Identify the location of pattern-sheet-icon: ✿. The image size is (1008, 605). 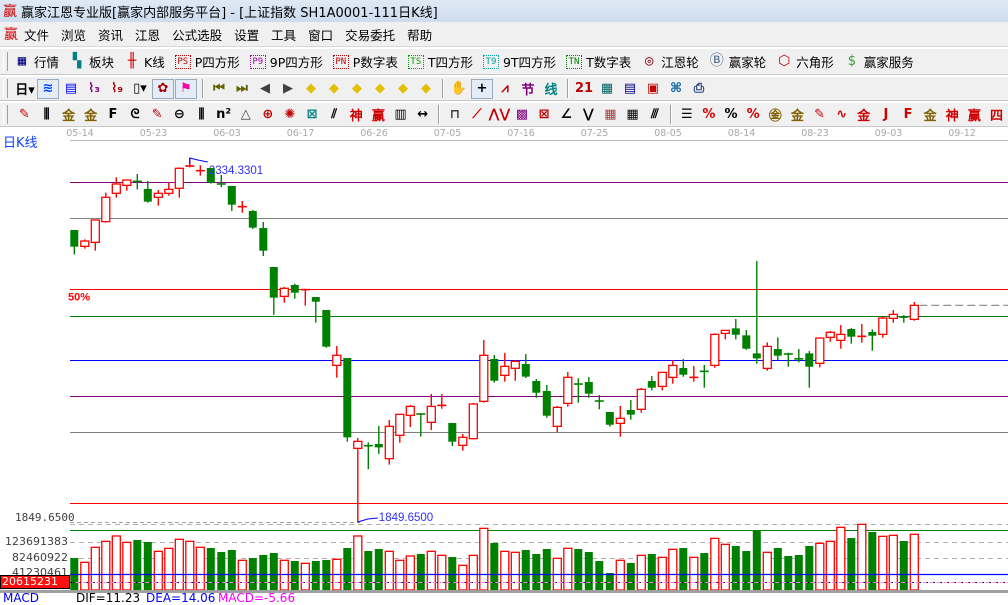
(163, 88).